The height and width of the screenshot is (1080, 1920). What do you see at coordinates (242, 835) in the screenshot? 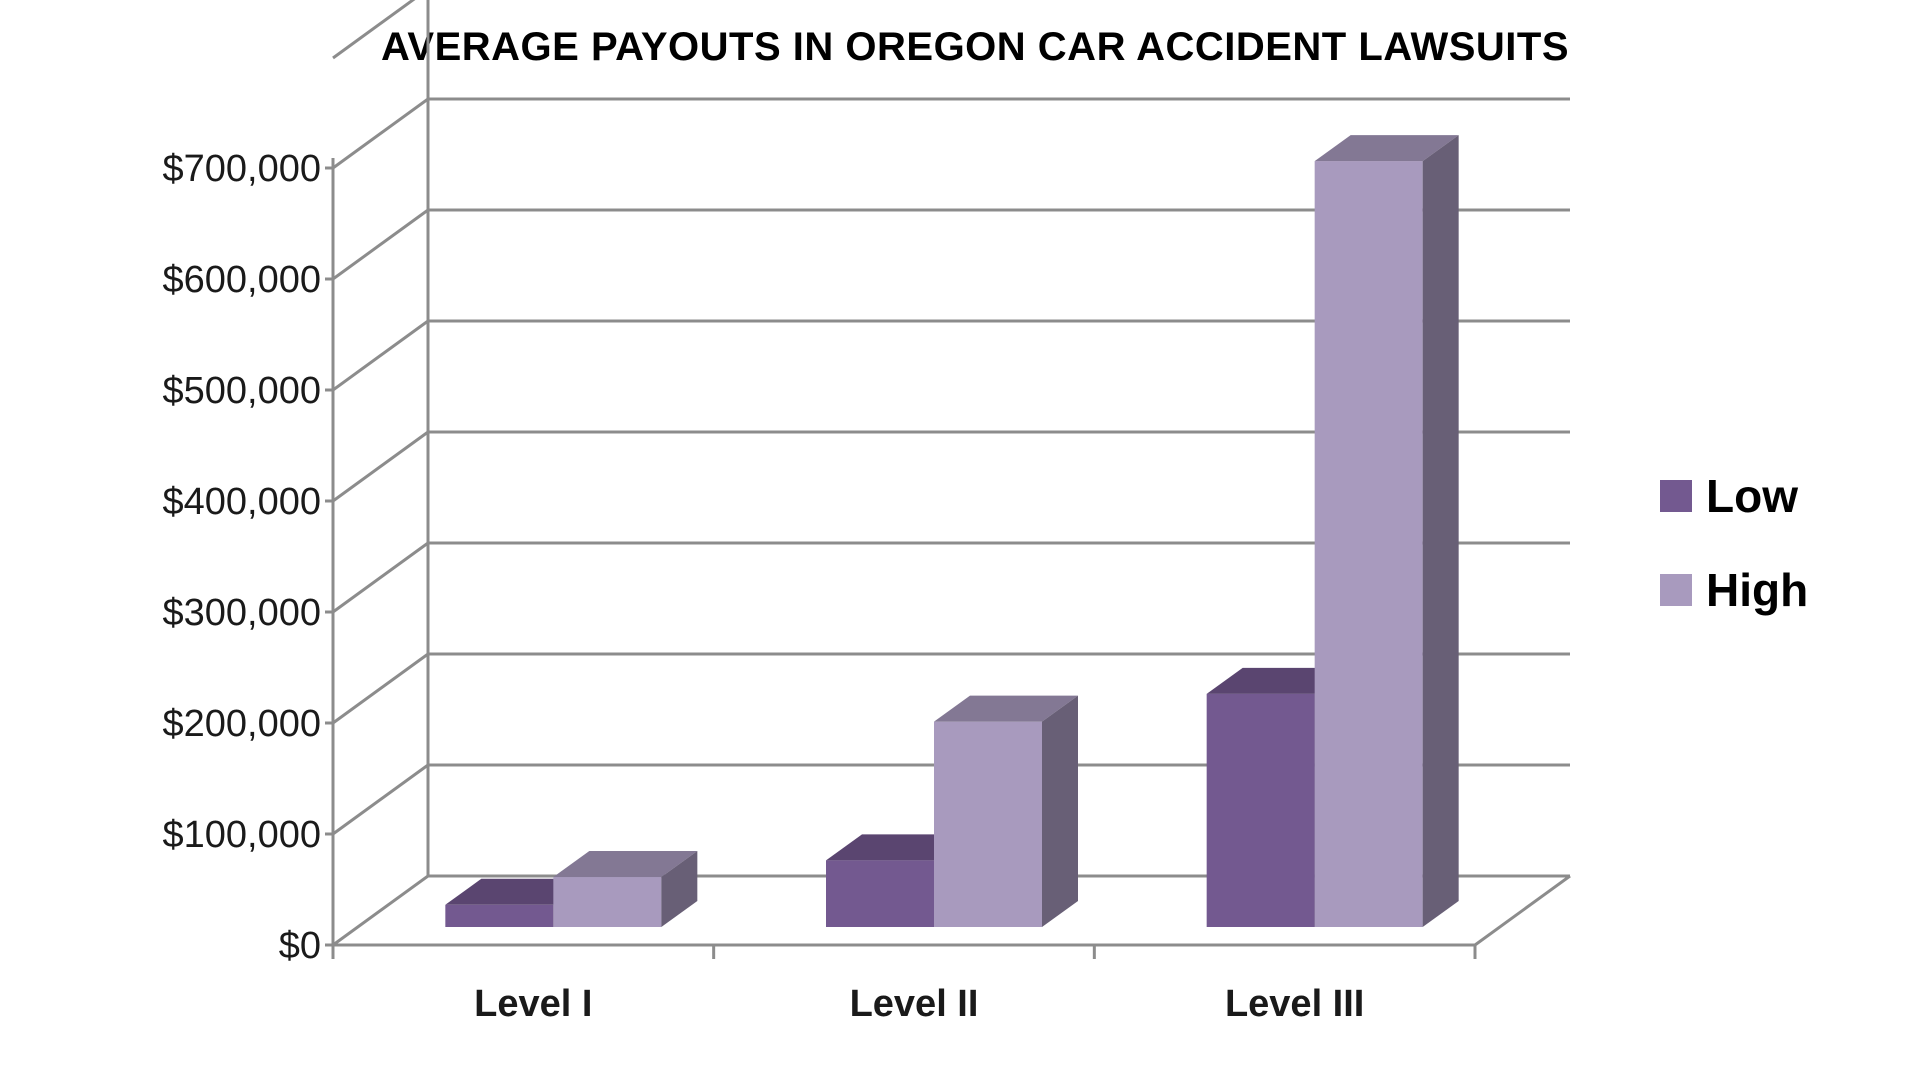
I see `y-tick-label: $100,000` at bounding box center [242, 835].